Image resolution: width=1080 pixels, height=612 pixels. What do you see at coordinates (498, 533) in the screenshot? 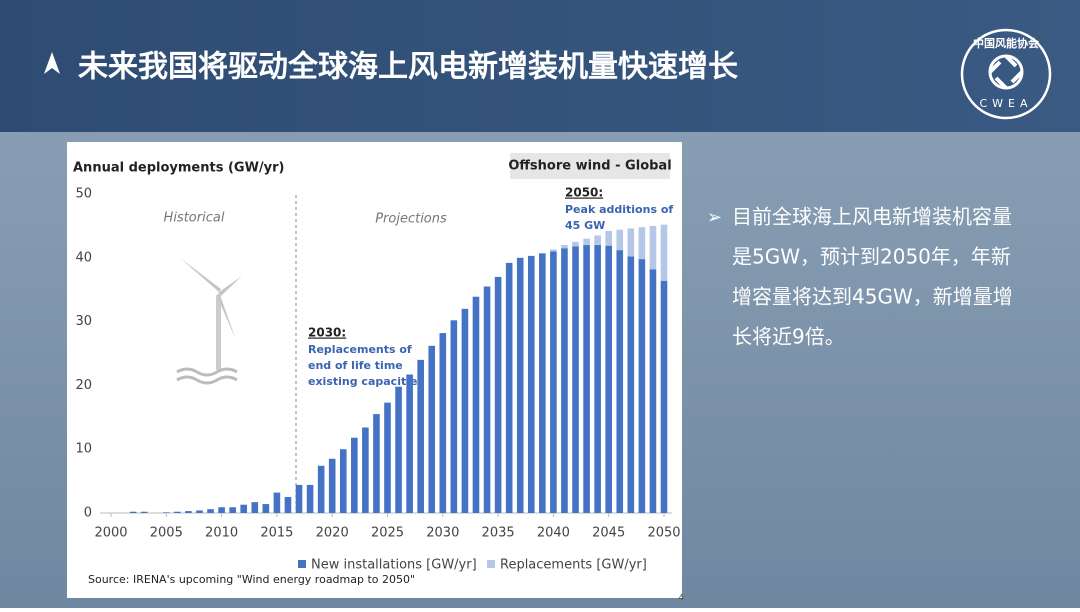
I see `x-tick-label: 2035` at bounding box center [498, 533].